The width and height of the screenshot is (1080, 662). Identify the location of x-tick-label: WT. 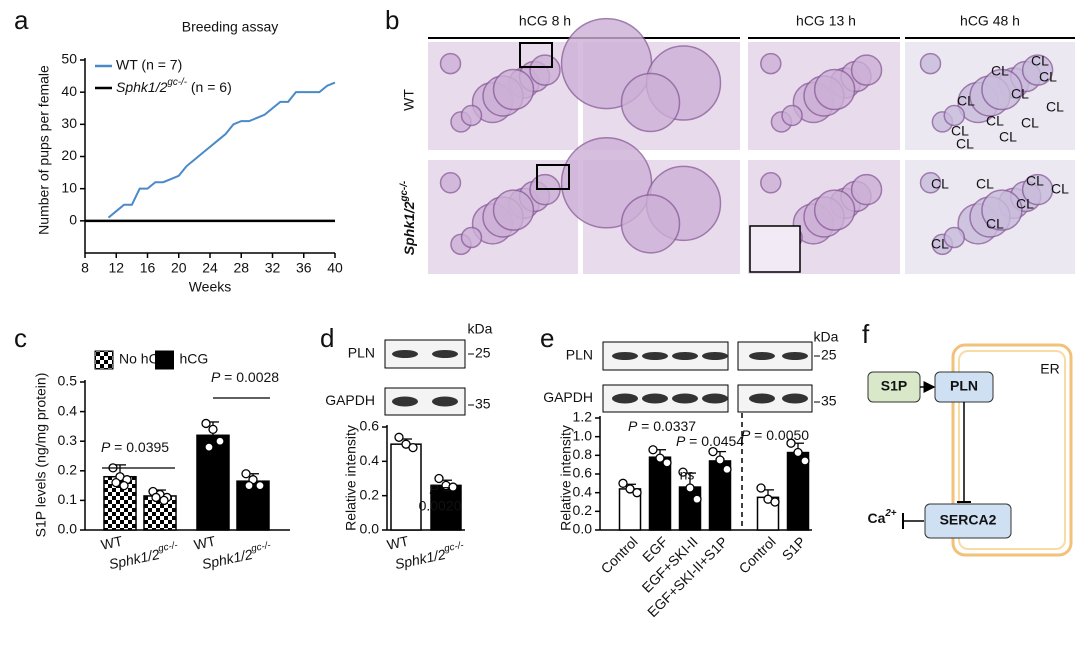
(397, 543).